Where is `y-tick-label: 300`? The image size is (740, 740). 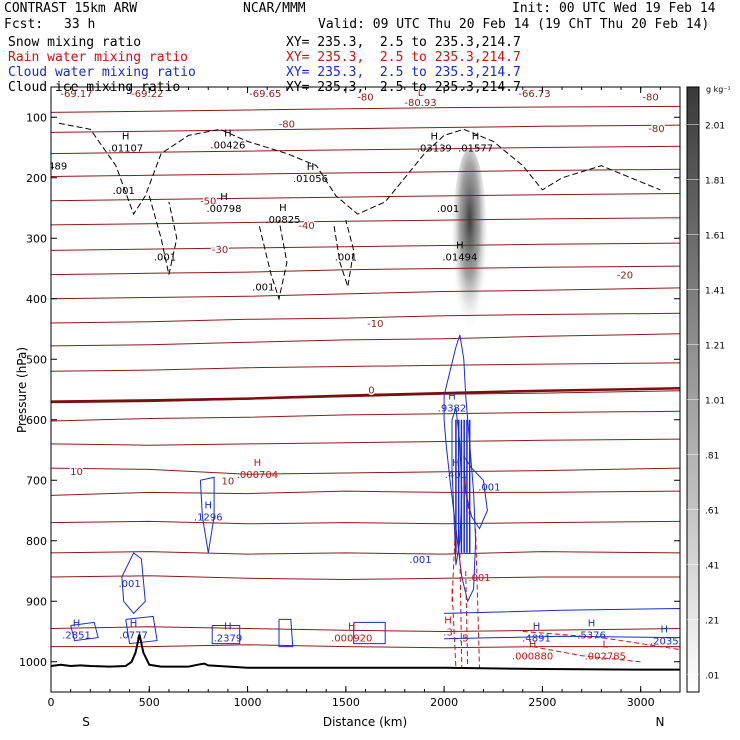 y-tick-label: 300 is located at coordinates (36, 238).